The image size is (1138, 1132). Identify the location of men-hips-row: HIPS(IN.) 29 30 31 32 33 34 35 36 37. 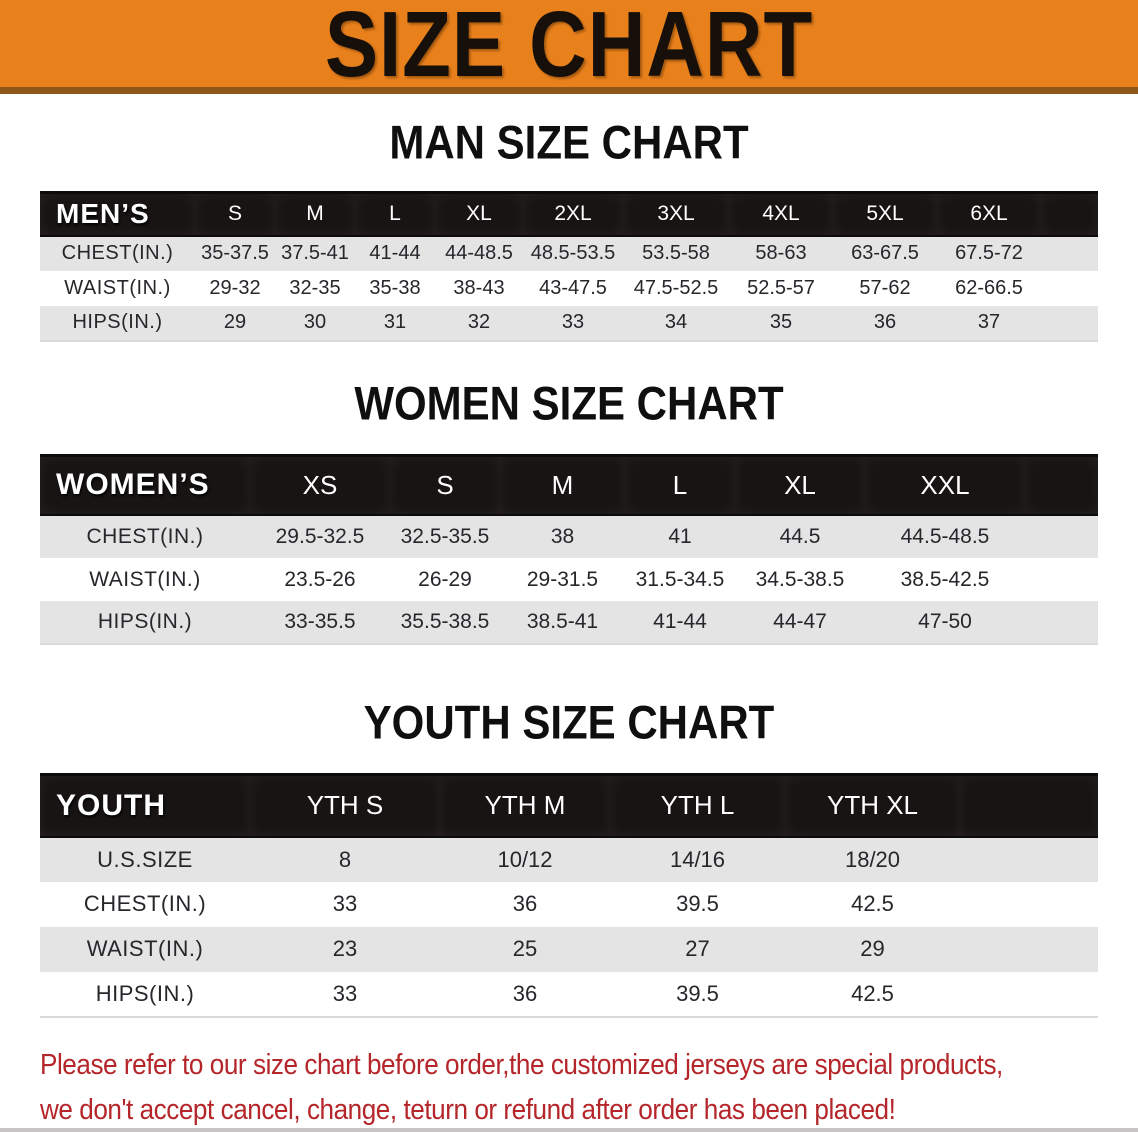
(569, 323).